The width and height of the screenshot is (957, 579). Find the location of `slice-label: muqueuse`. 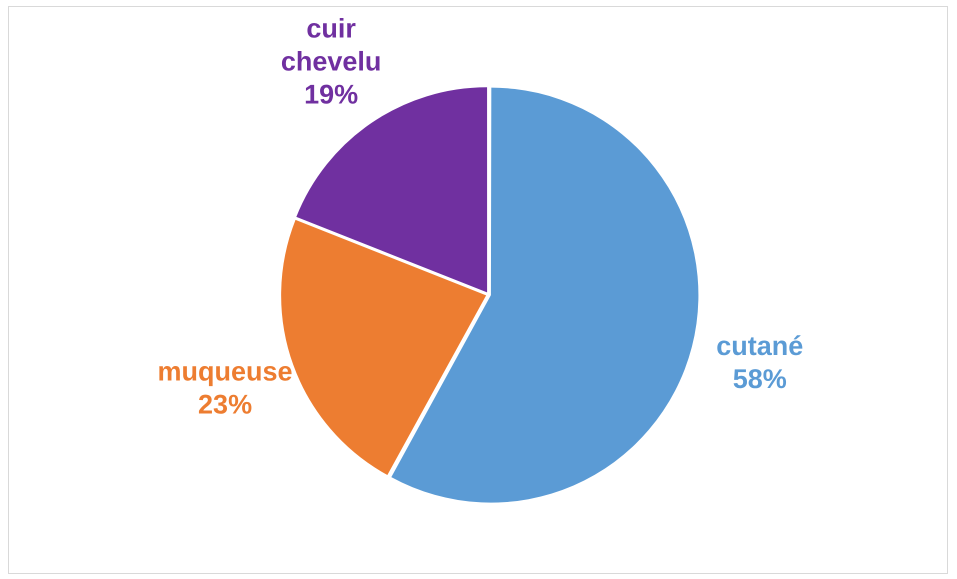

slice-label: muqueuse is located at coordinates (225, 371).